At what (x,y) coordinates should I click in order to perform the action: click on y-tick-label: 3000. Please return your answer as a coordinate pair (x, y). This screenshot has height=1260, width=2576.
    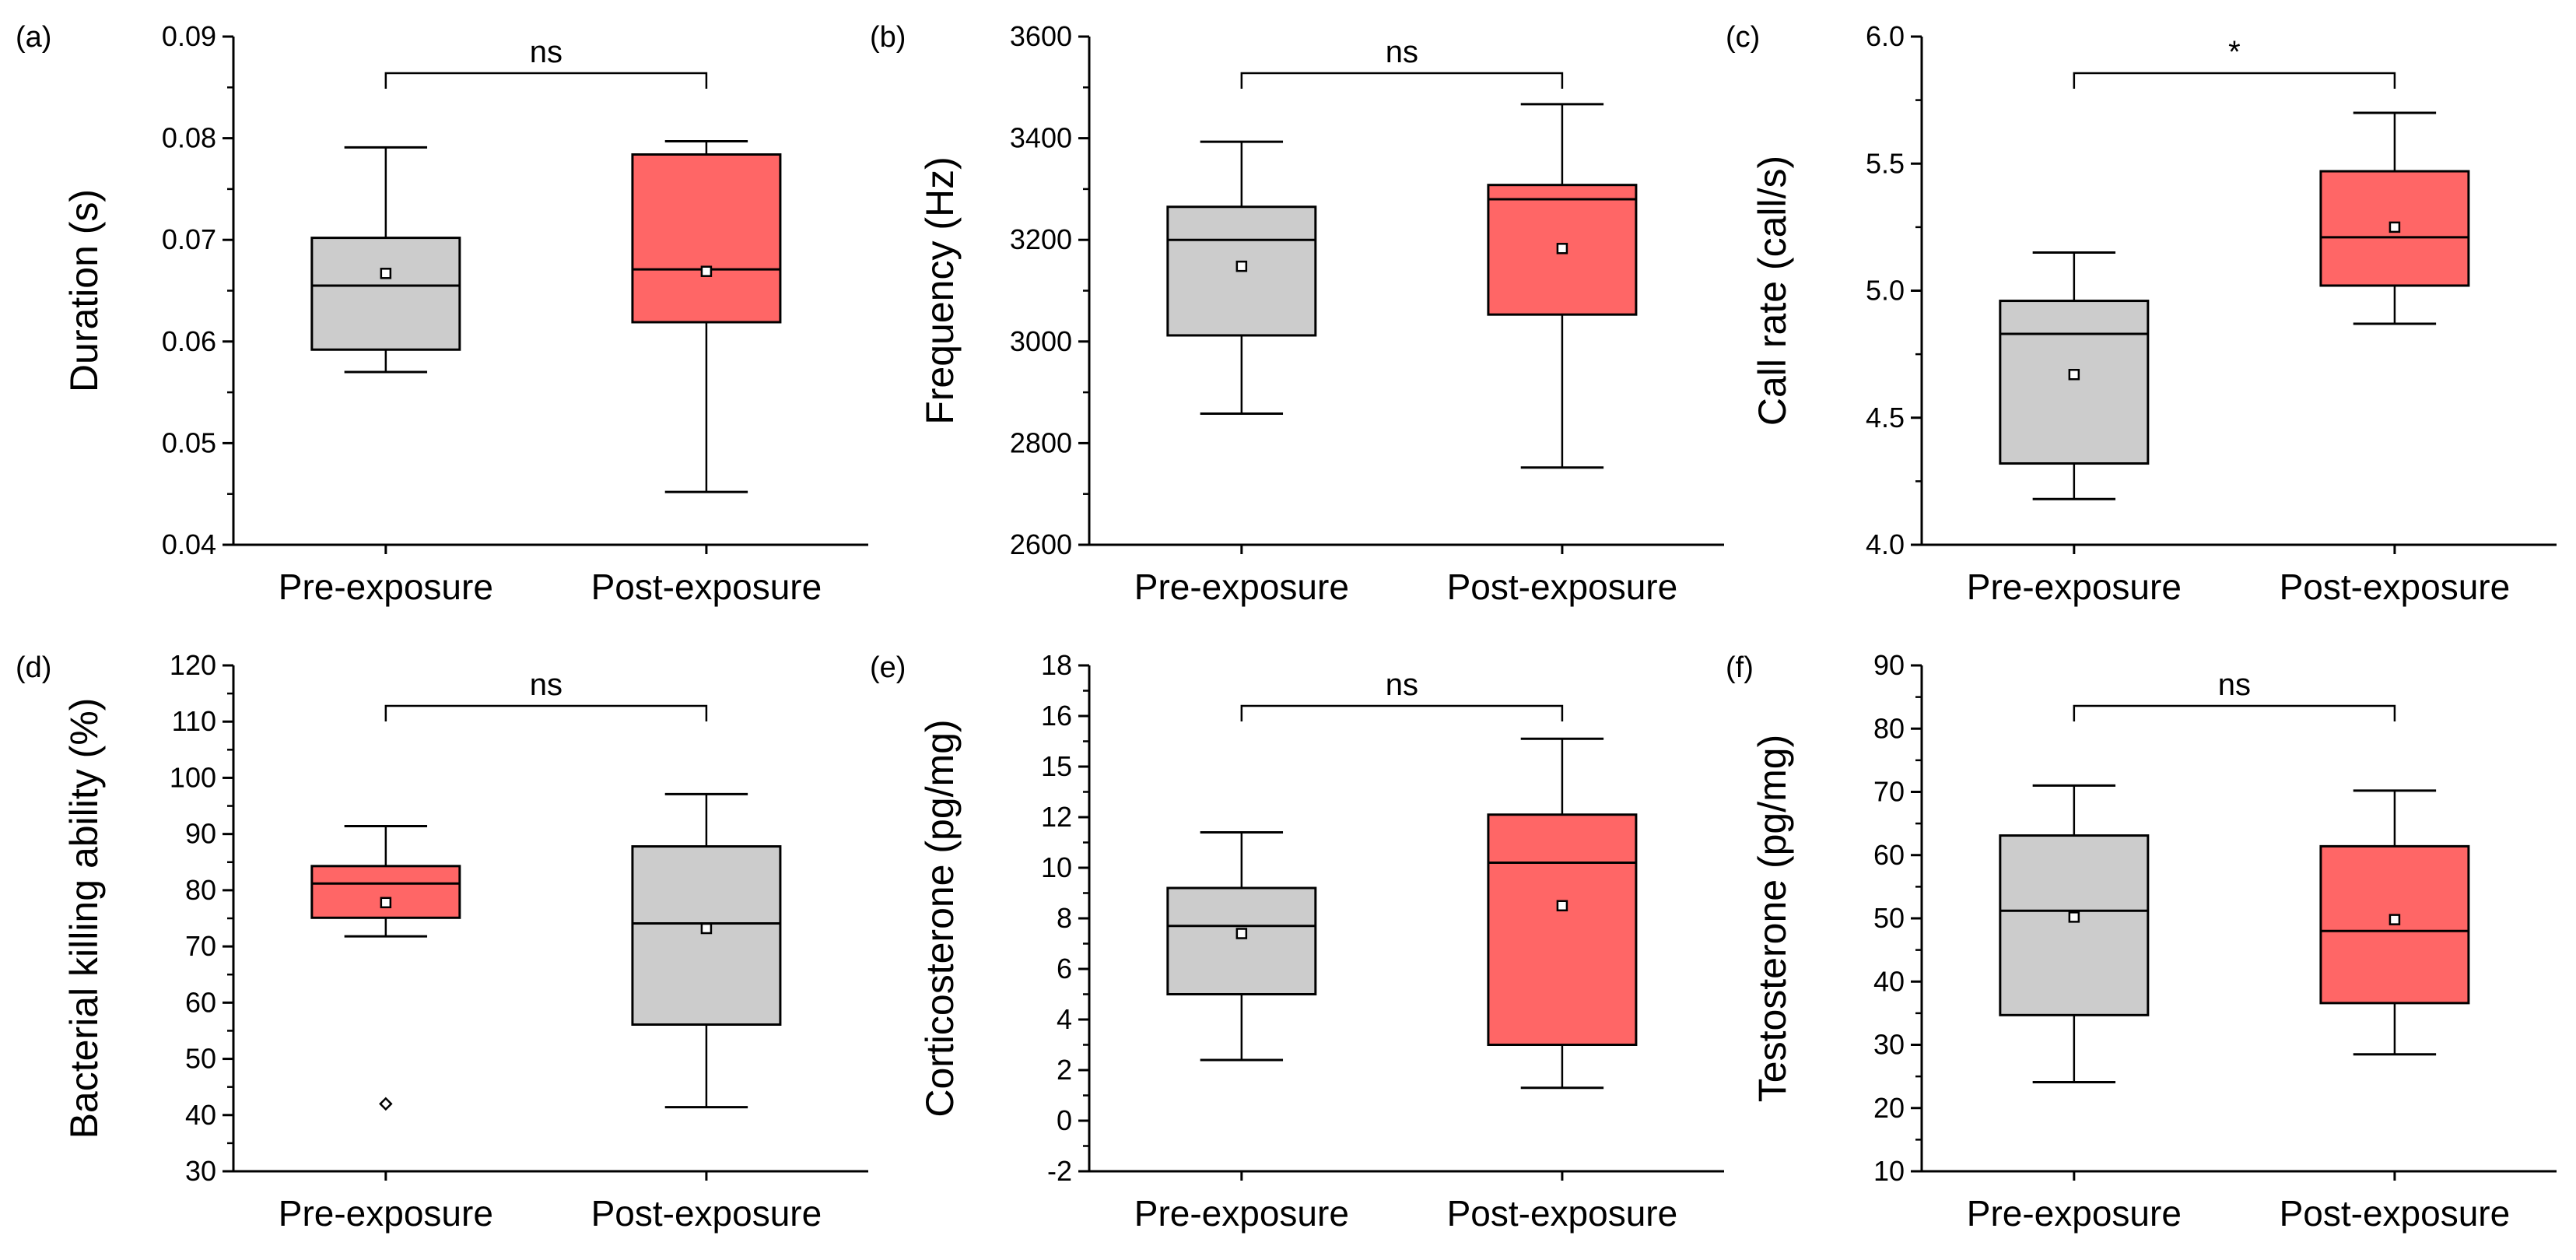
    Looking at the image, I should click on (1041, 341).